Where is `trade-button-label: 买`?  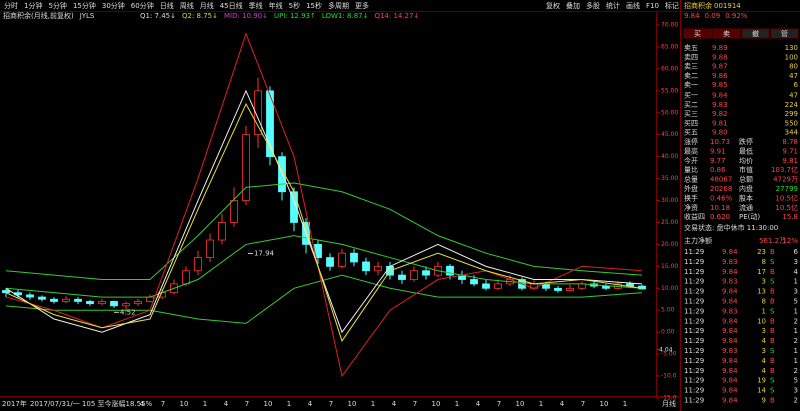 trade-button-label: 买 is located at coordinates (697, 34).